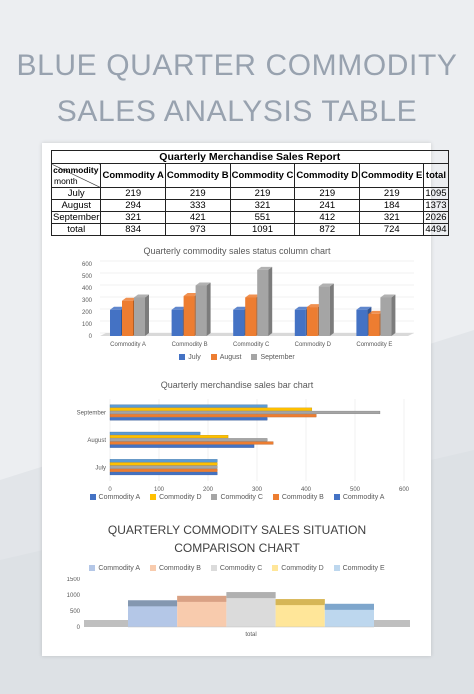  What do you see at coordinates (237, 385) in the screenshot?
I see `bar-chart-title: Quarterly merchandise sales bar chart` at bounding box center [237, 385].